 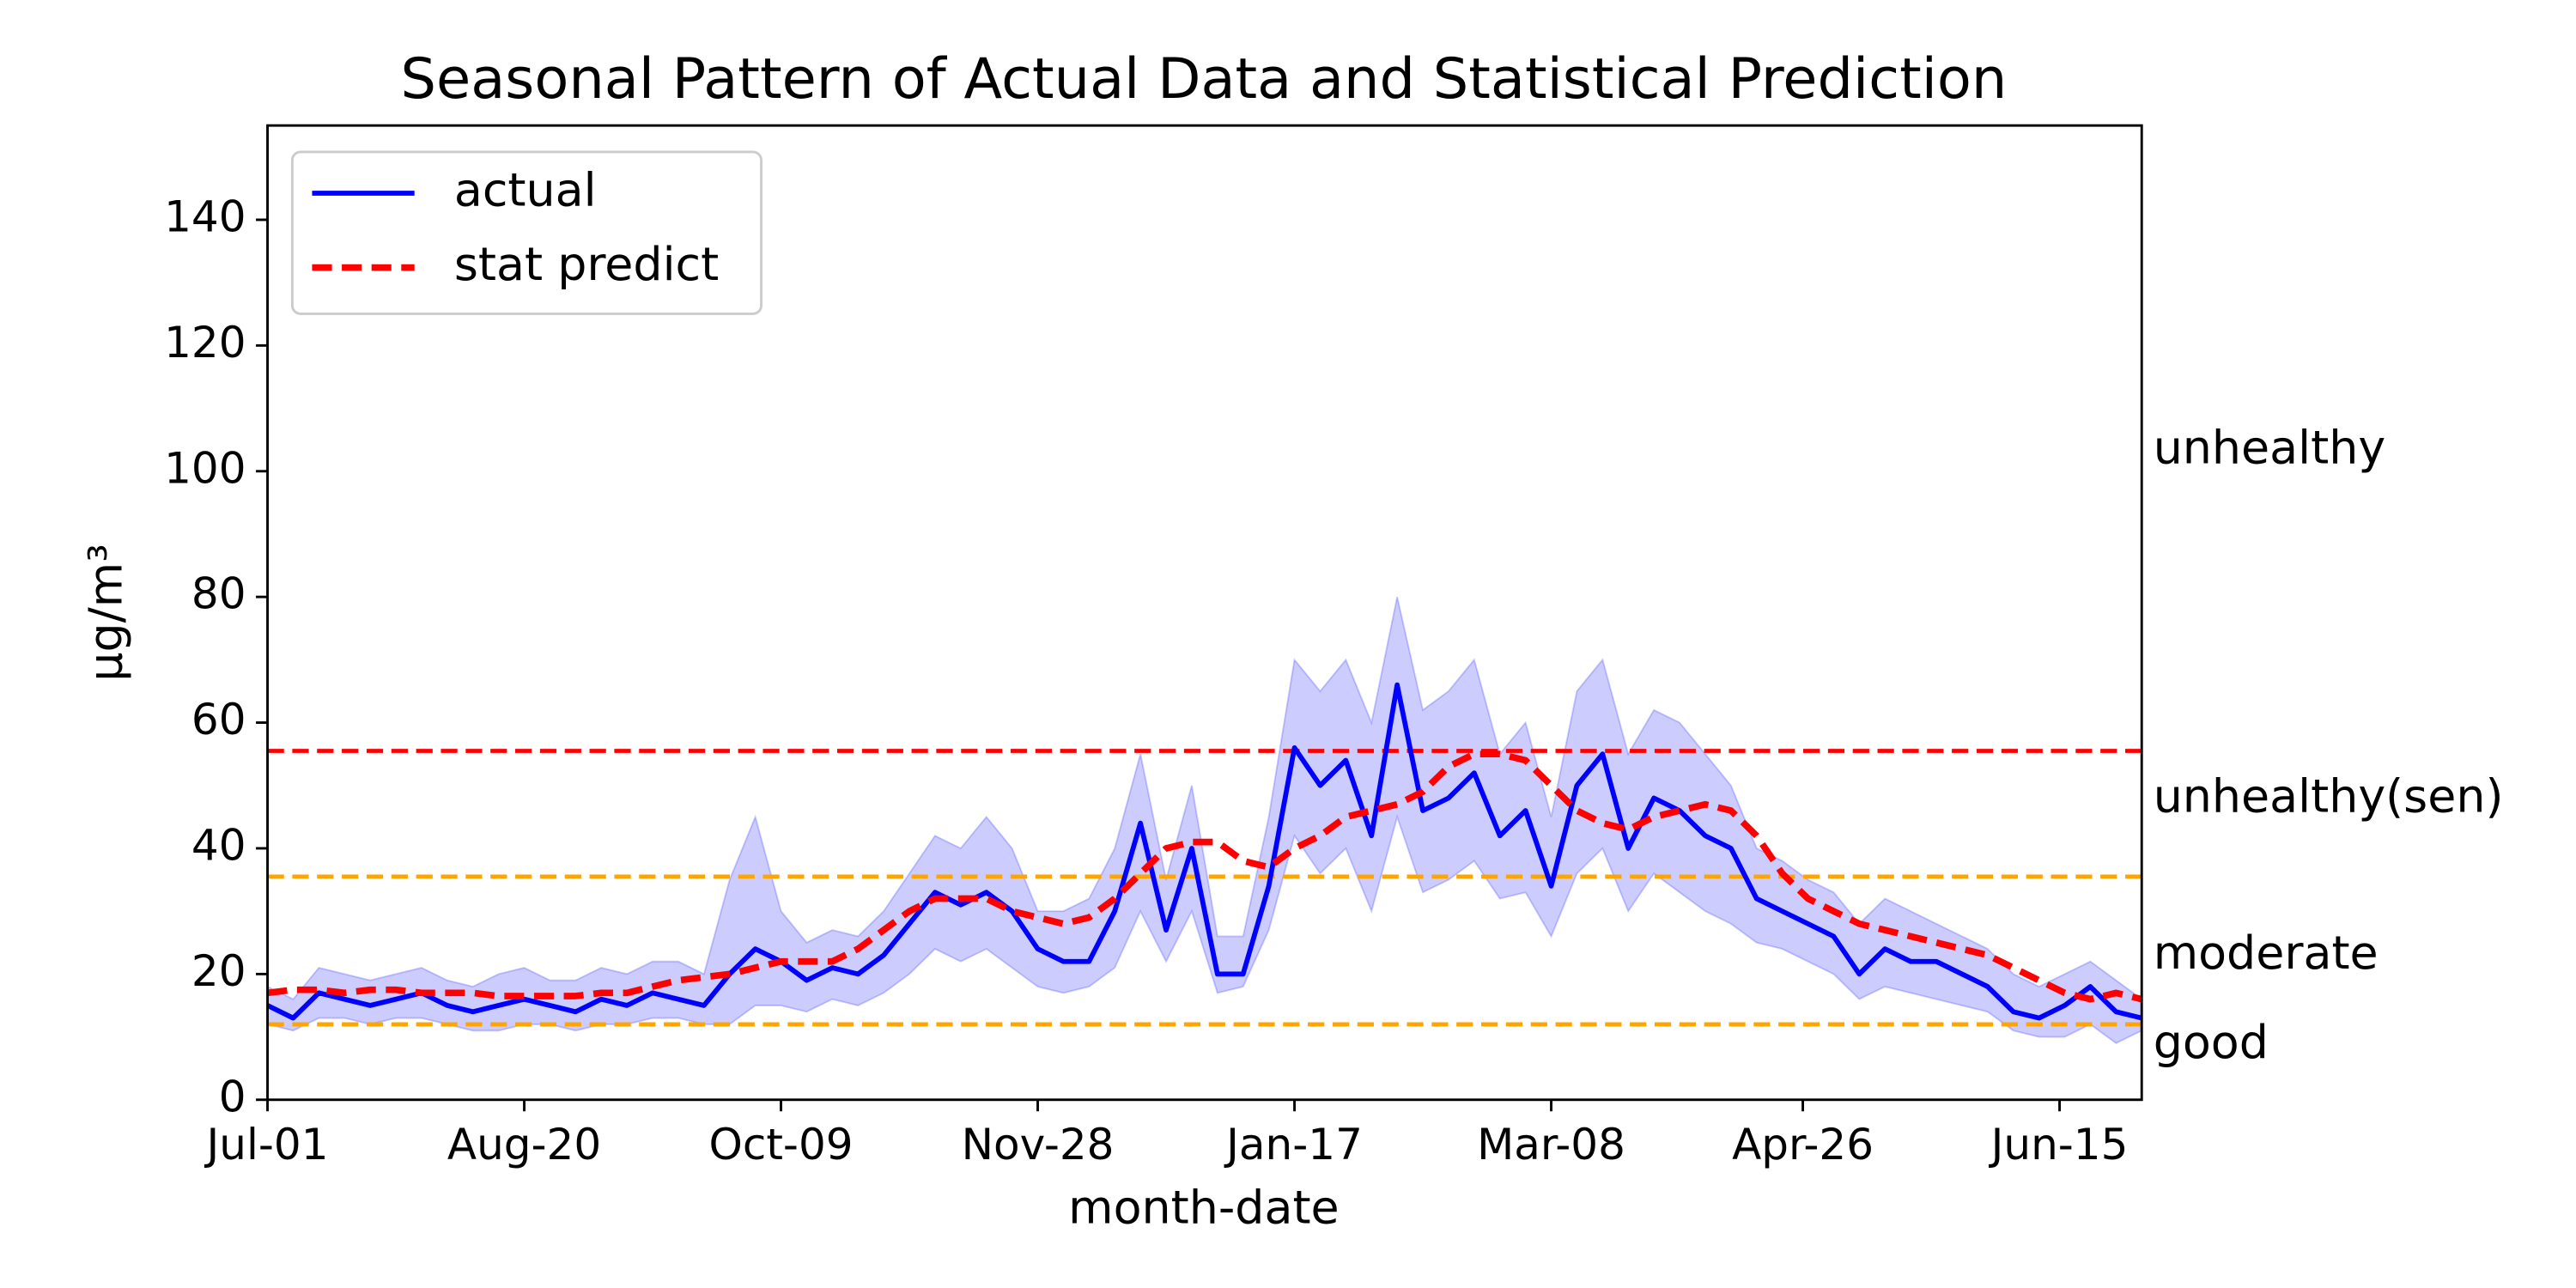 What do you see at coordinates (2059, 1145) in the screenshot?
I see `x-tick-label: Jun-15` at bounding box center [2059, 1145].